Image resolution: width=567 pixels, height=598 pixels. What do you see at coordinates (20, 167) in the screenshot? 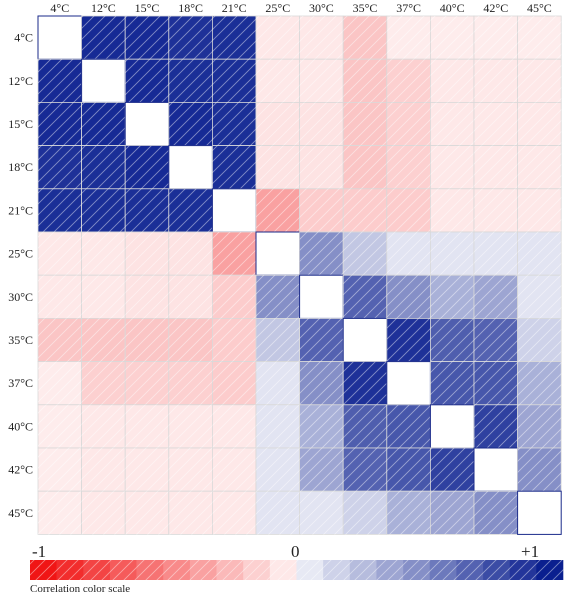
I see `y-tick-label: 18°C` at bounding box center [20, 167].